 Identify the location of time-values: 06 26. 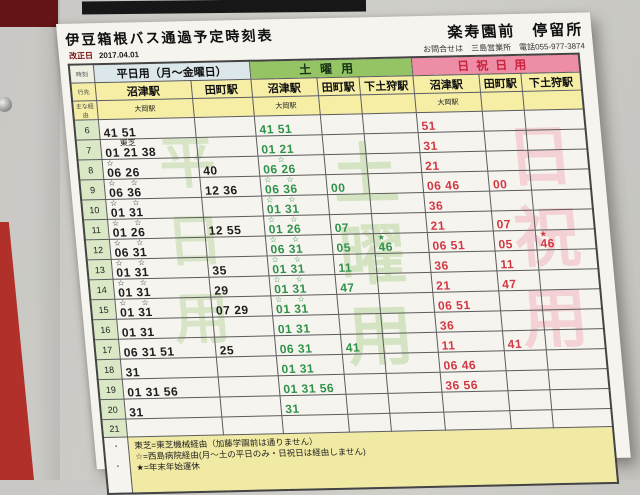
(279, 169).